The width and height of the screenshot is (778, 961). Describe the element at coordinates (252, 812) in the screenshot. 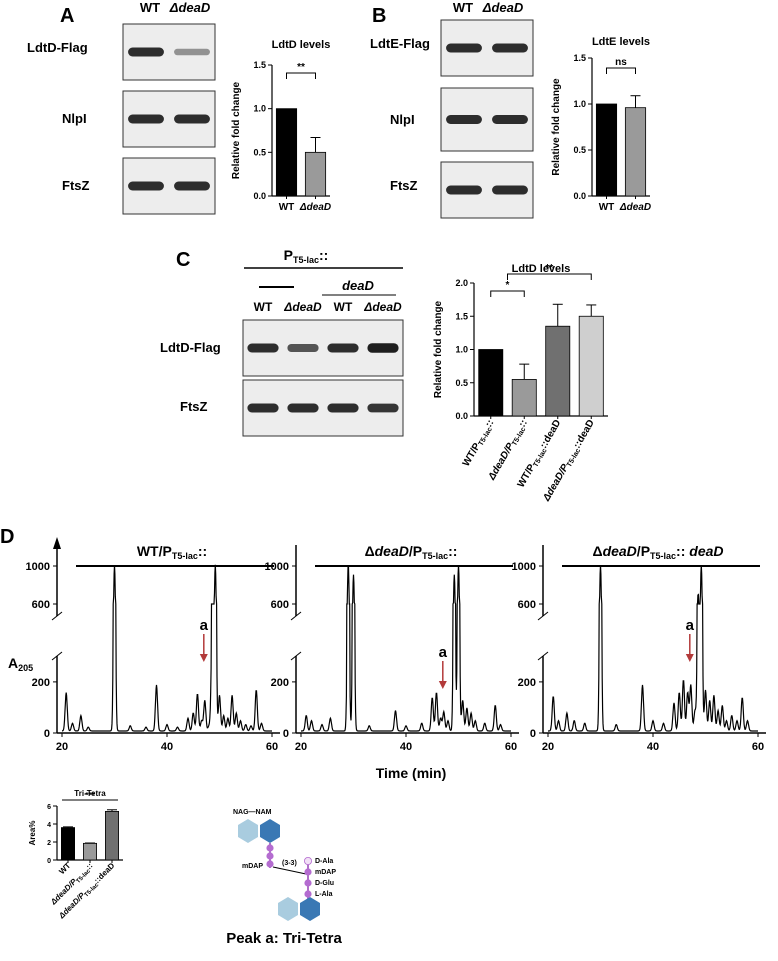

I see `structure-top-label: NAG—NAM` at that location.